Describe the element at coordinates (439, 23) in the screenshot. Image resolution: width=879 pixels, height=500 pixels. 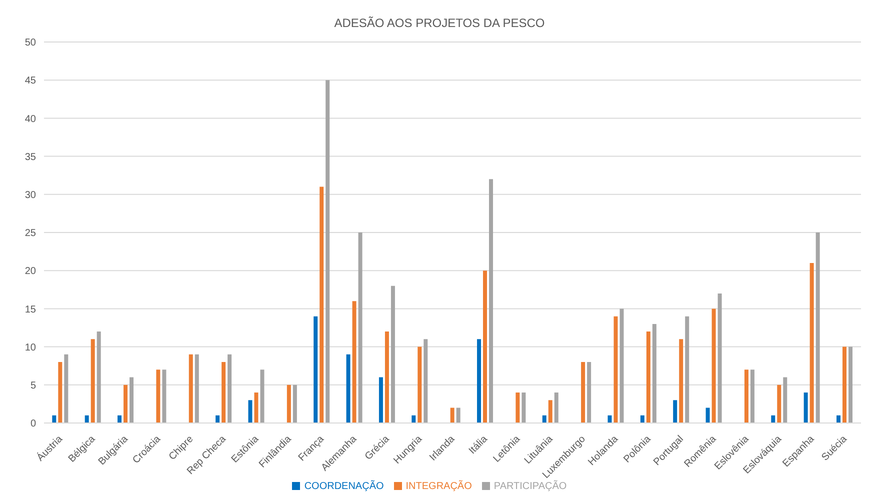
I see `chart-title: ADESÃO AOS PROJETOS DA PESCO` at that location.